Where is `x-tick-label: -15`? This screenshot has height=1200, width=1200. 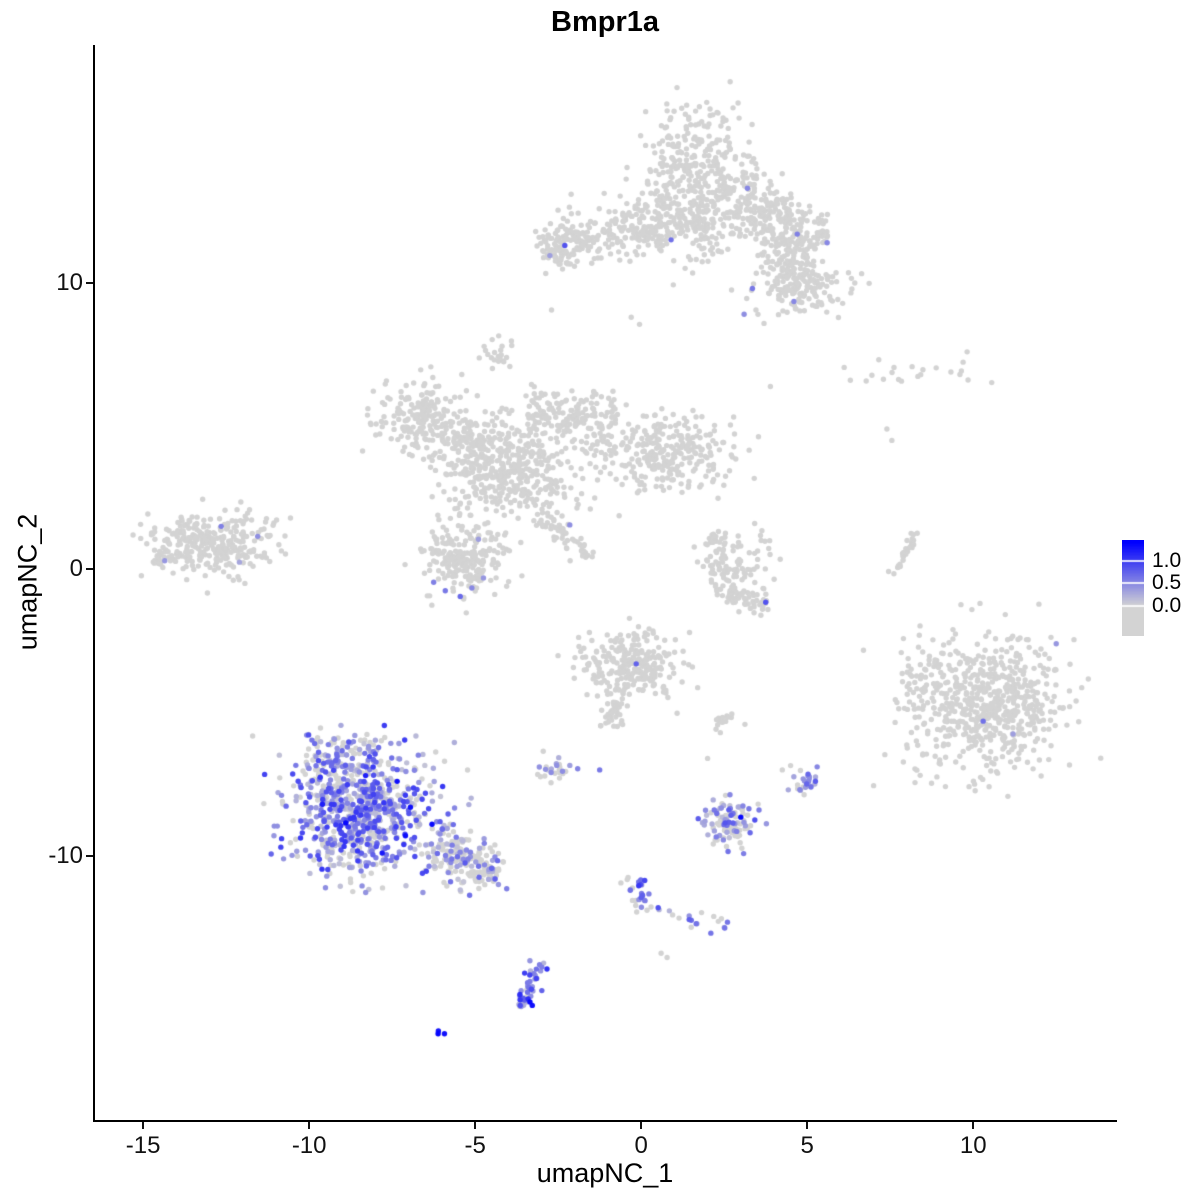 x-tick-label: -15 is located at coordinates (143, 1145).